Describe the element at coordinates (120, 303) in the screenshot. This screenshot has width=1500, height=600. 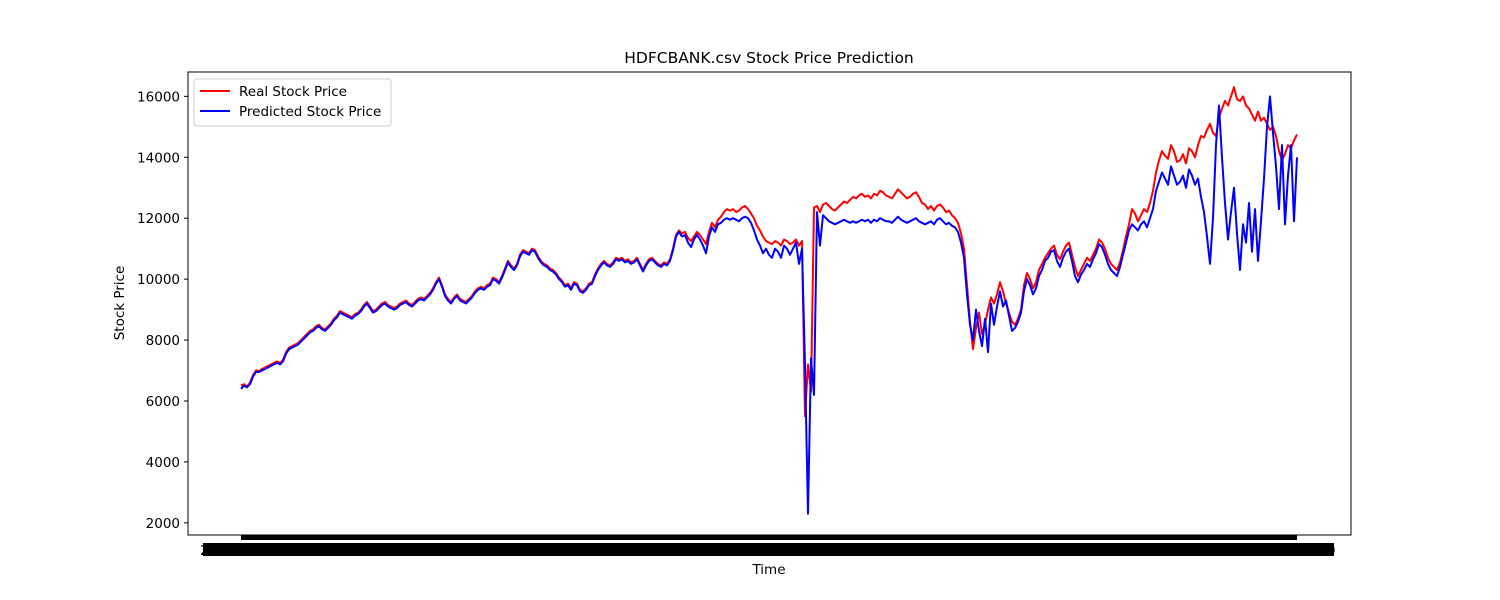
I see `y-axis-label: Stock Price` at that location.